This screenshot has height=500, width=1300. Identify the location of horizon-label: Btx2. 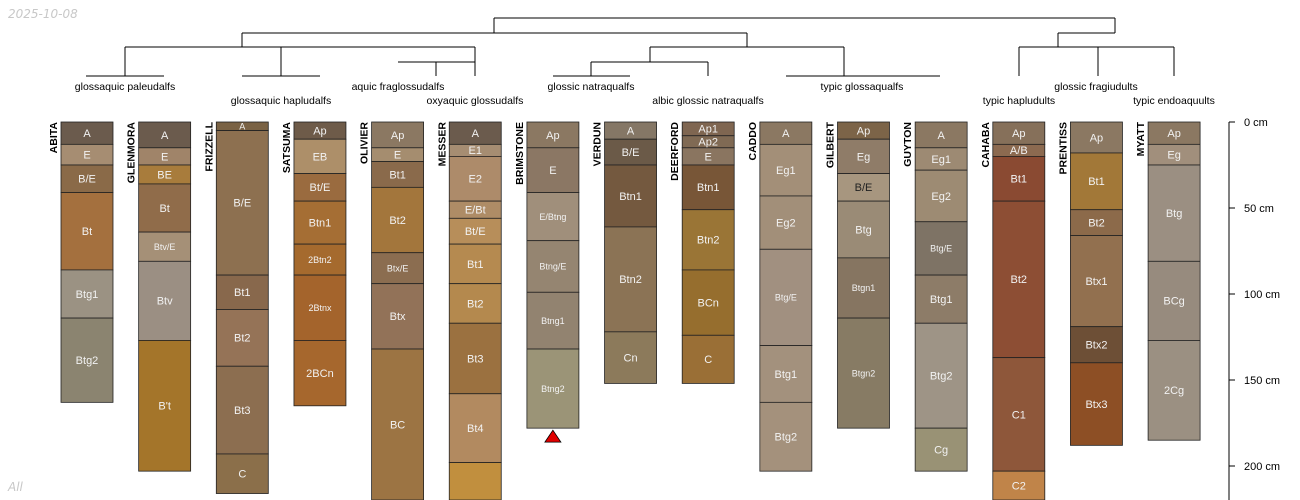
(1096, 346).